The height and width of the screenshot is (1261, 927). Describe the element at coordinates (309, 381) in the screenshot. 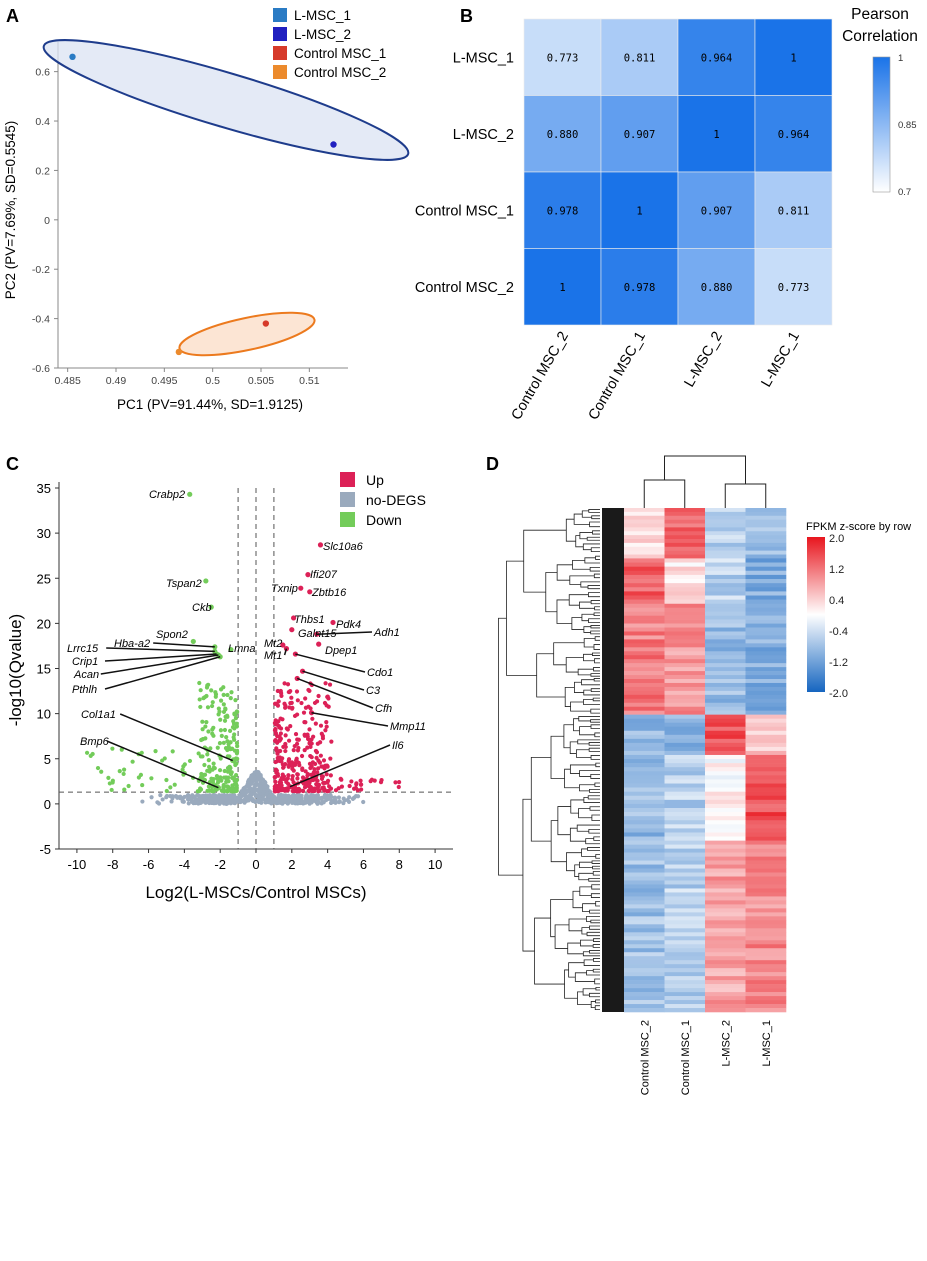

I see `pca-x-tick-label: 0.51` at that location.